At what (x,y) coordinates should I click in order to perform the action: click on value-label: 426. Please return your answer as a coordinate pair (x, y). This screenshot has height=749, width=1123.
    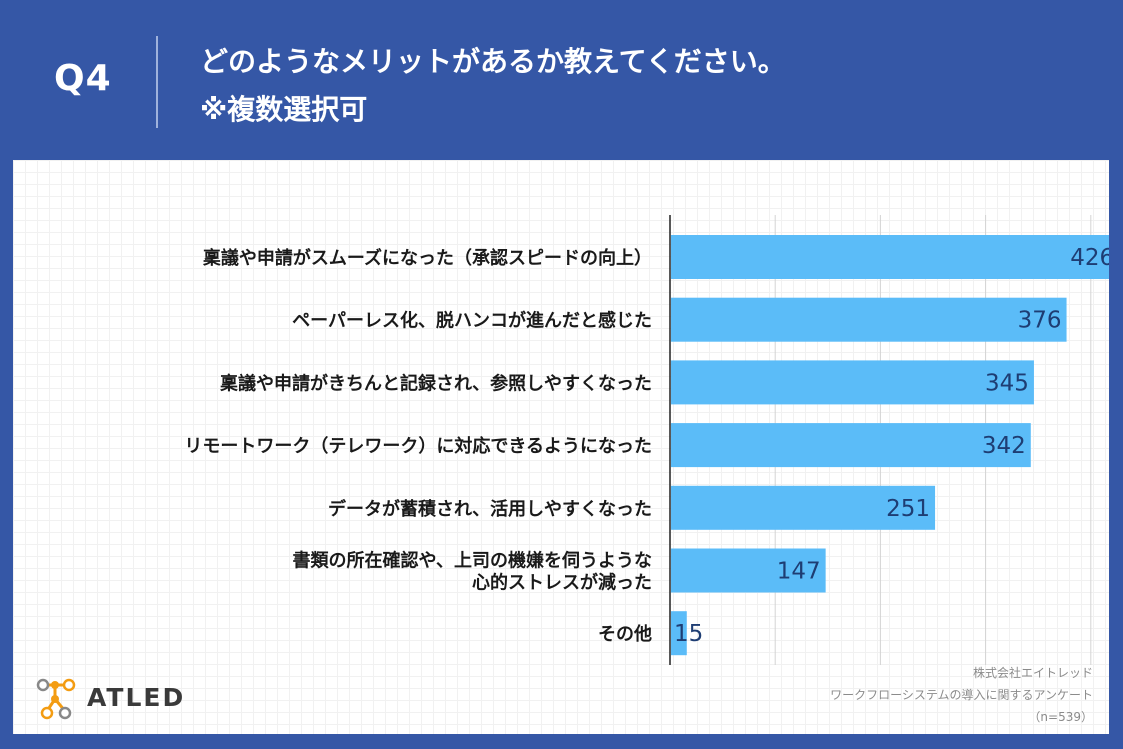
    Looking at the image, I should click on (1089, 258).